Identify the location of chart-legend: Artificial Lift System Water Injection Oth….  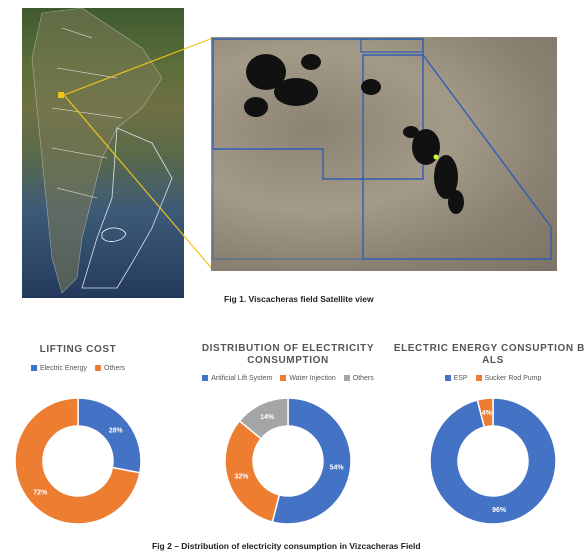
(288, 378).